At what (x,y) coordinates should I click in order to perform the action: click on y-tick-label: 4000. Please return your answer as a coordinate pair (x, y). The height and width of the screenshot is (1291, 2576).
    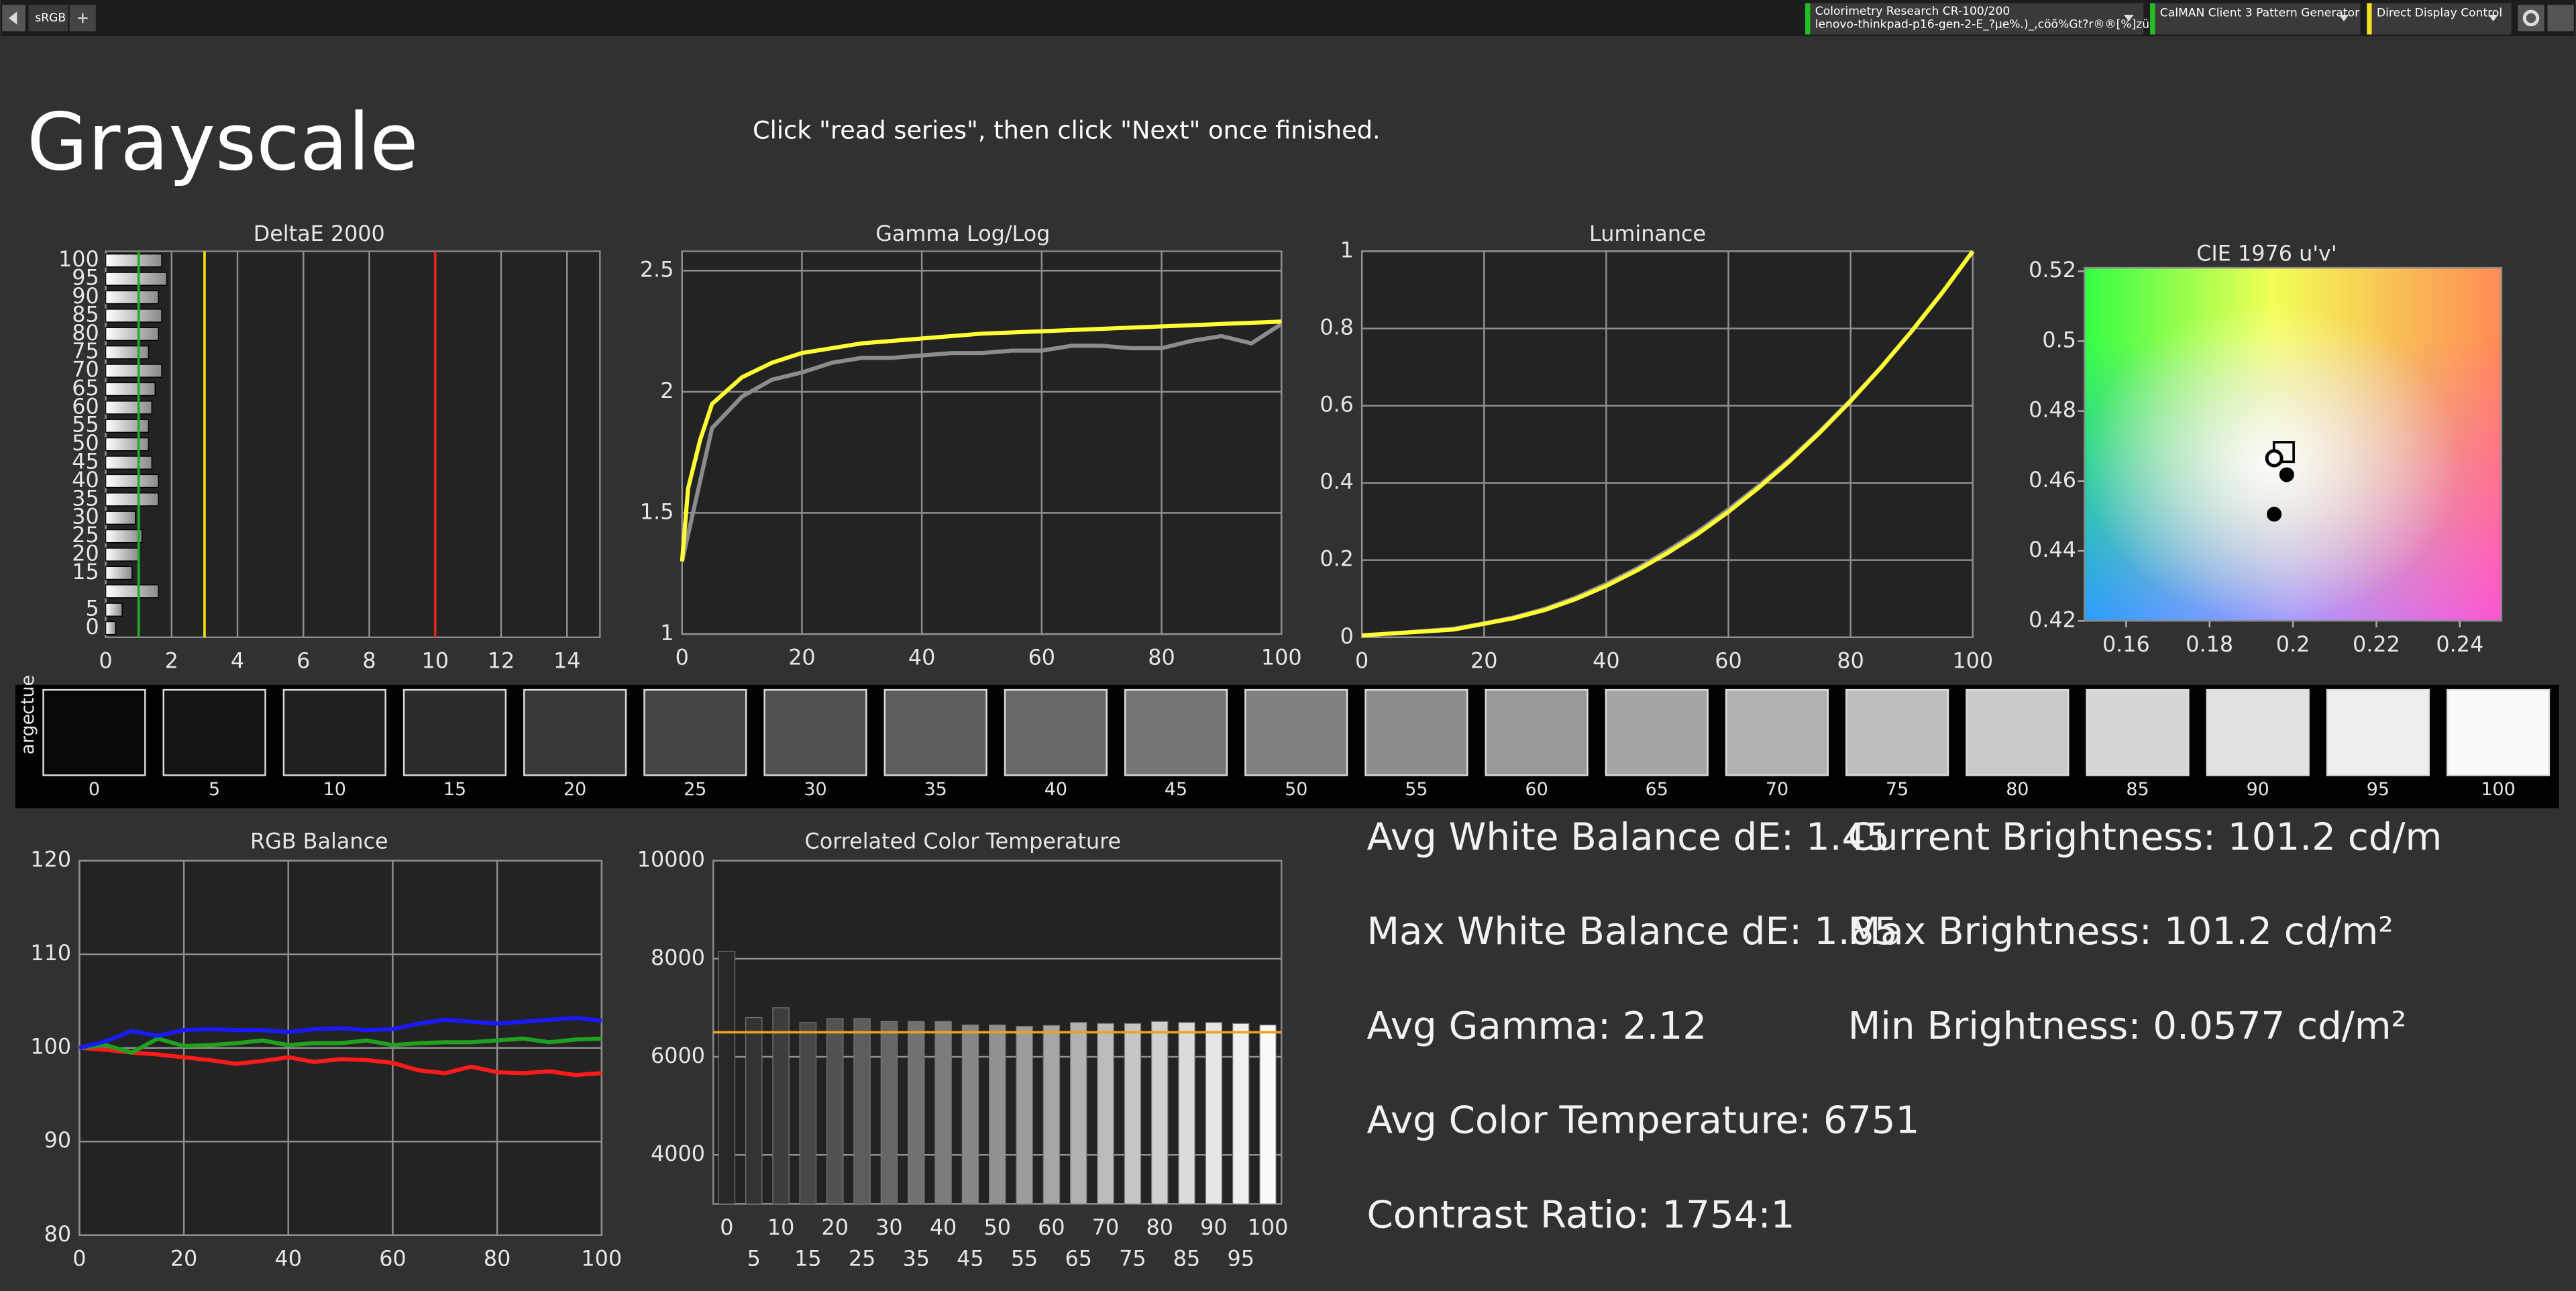
    Looking at the image, I should click on (678, 1153).